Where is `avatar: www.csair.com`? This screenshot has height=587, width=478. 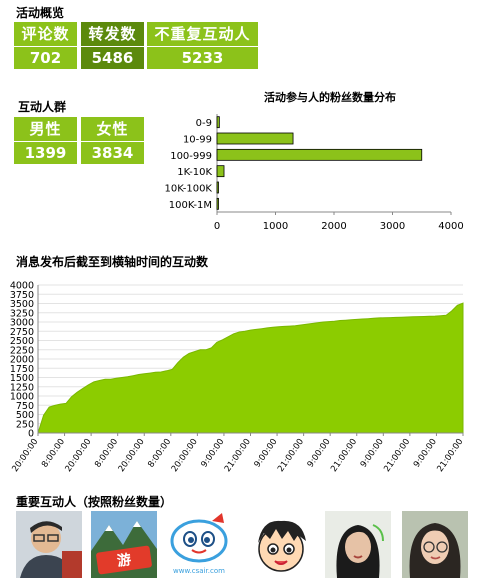 avatar: www.csair.com is located at coordinates (199, 544).